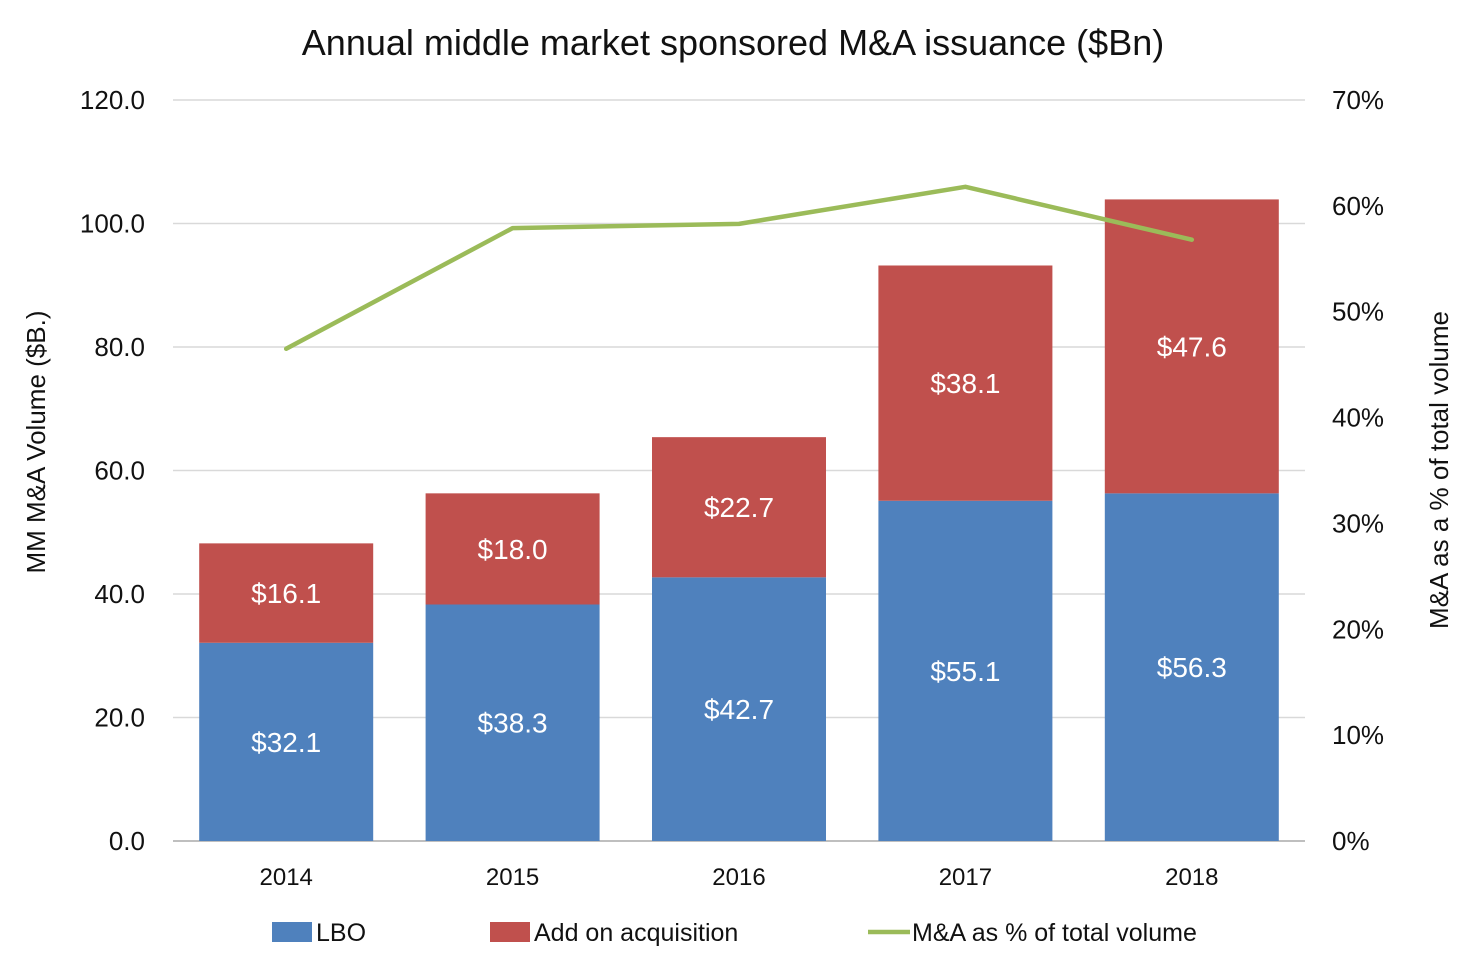  What do you see at coordinates (112, 100) in the screenshot?
I see `y-tick-label: 120.0` at bounding box center [112, 100].